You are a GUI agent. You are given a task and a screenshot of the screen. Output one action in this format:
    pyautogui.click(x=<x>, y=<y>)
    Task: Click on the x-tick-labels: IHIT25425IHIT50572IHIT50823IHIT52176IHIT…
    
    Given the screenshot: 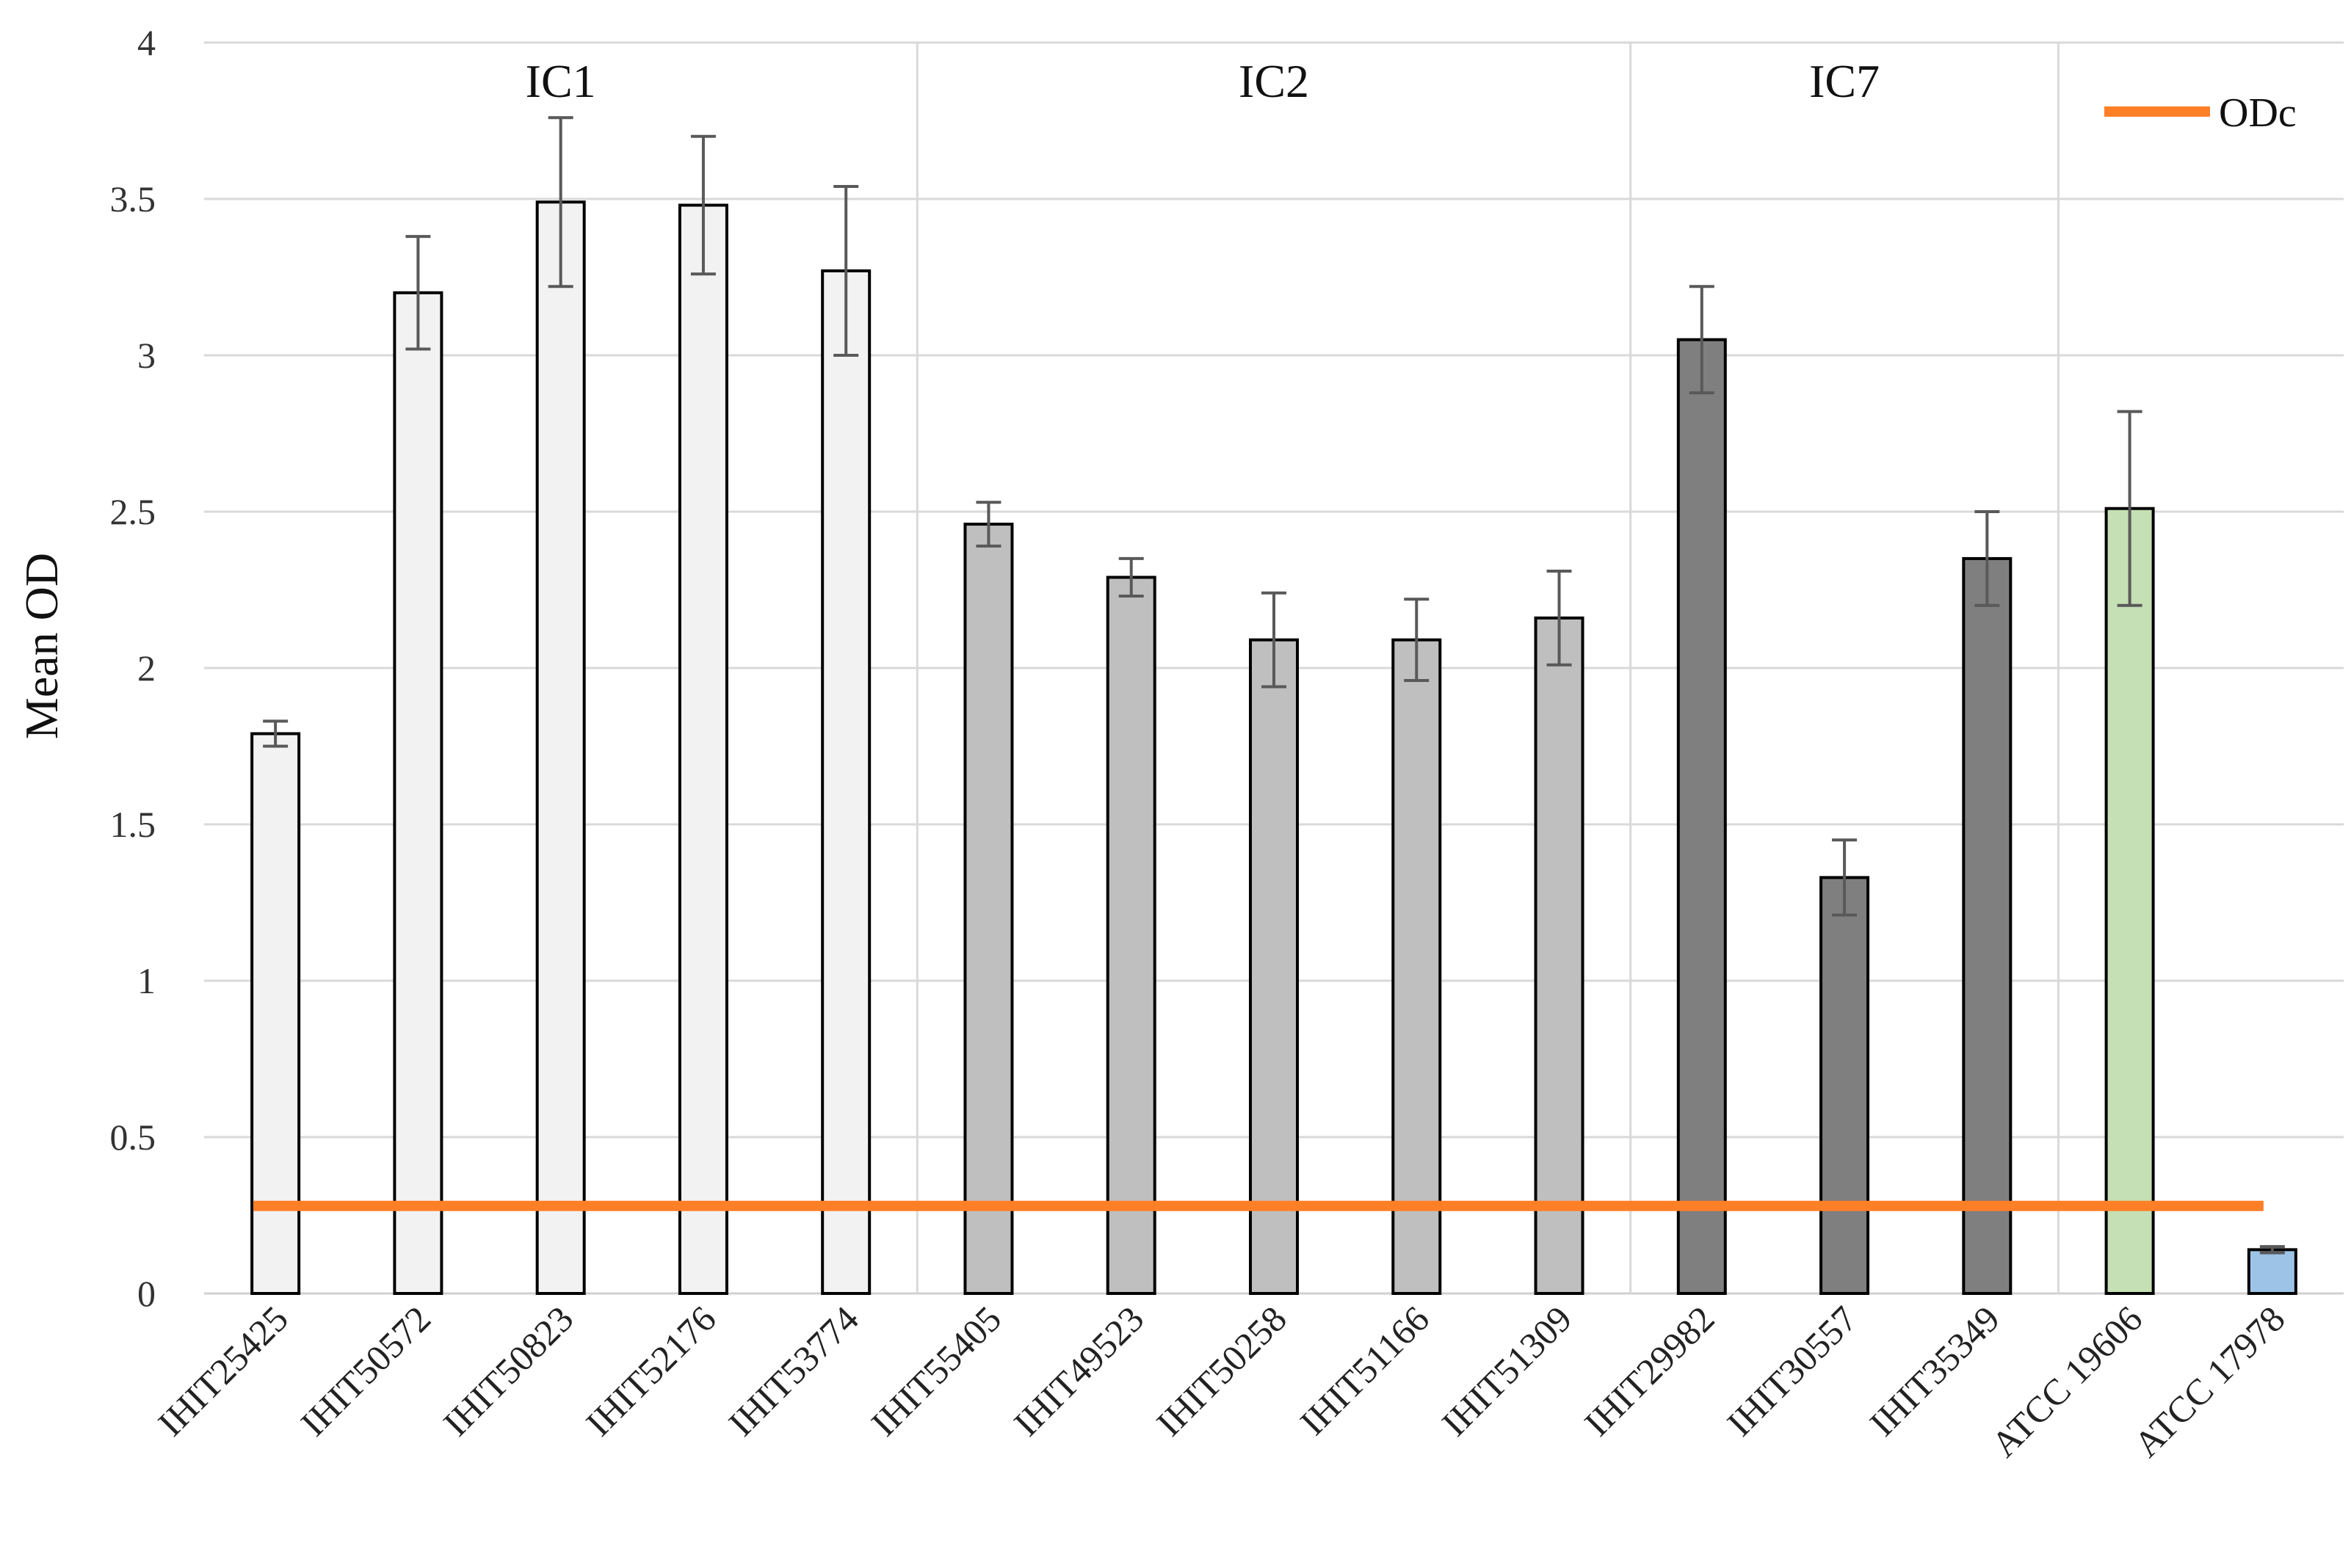 What is the action you would take?
    pyautogui.click(x=1221, y=1381)
    